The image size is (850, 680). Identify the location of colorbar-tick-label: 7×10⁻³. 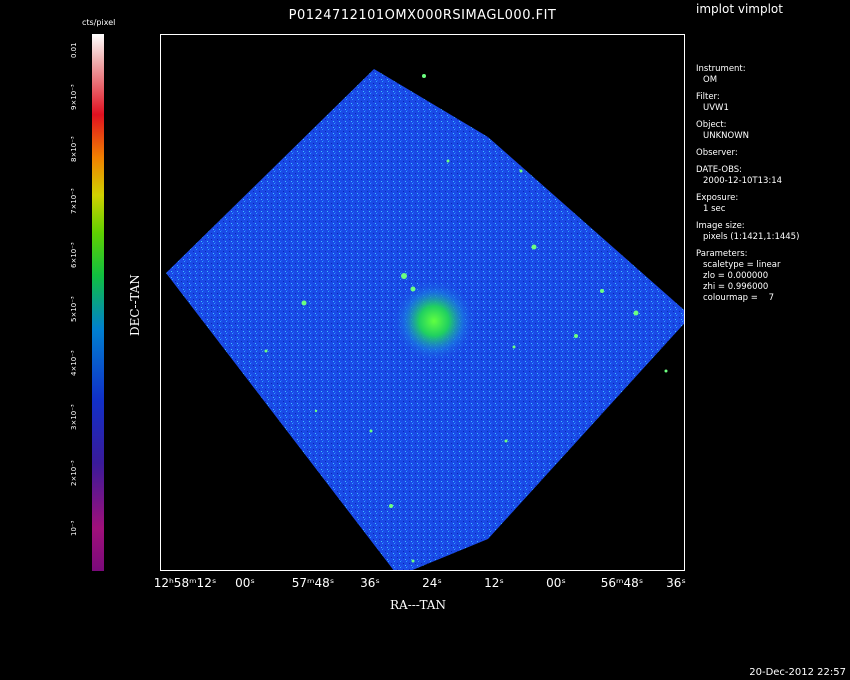
(74, 201).